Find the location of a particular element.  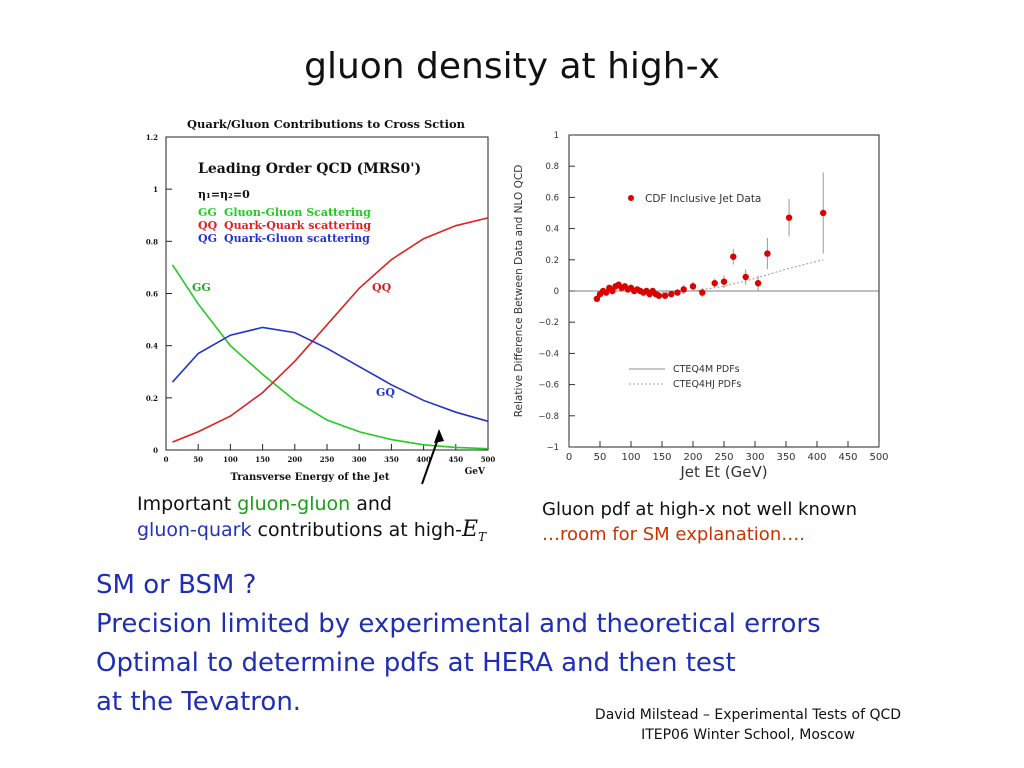

body-line: SM or BSM ? is located at coordinates (176, 585).